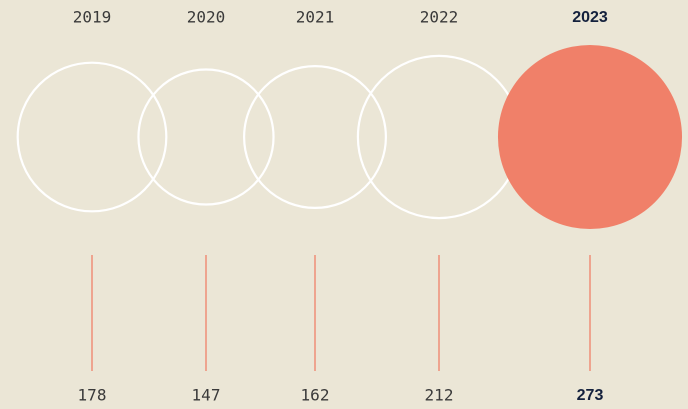  What do you see at coordinates (206, 395) in the screenshot?
I see `value-label: 147` at bounding box center [206, 395].